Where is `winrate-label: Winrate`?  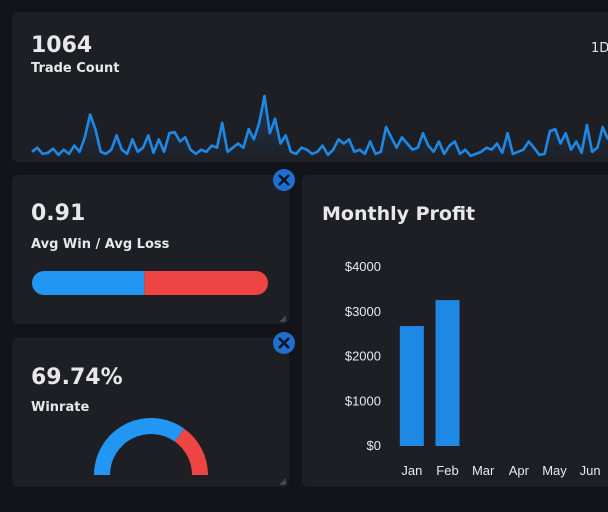
winrate-label: Winrate is located at coordinates (60, 407).